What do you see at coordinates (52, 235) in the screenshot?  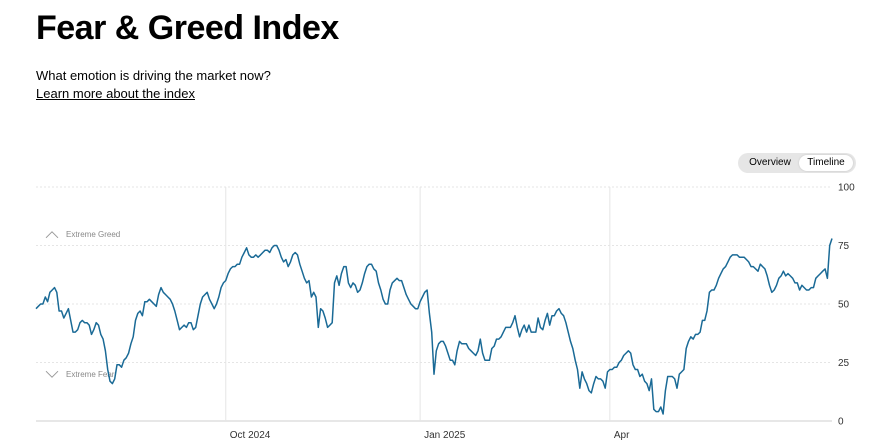 I see `chevron-up-icon` at bounding box center [52, 235].